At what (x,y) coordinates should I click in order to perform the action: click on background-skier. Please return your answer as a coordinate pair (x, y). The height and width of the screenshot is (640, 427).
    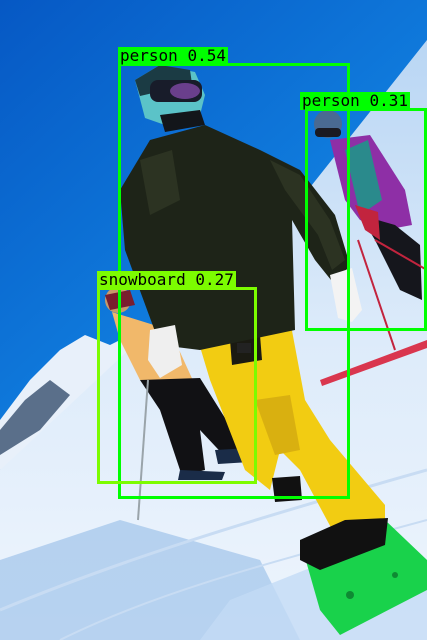
    Looking at the image, I should click on (370, 248).